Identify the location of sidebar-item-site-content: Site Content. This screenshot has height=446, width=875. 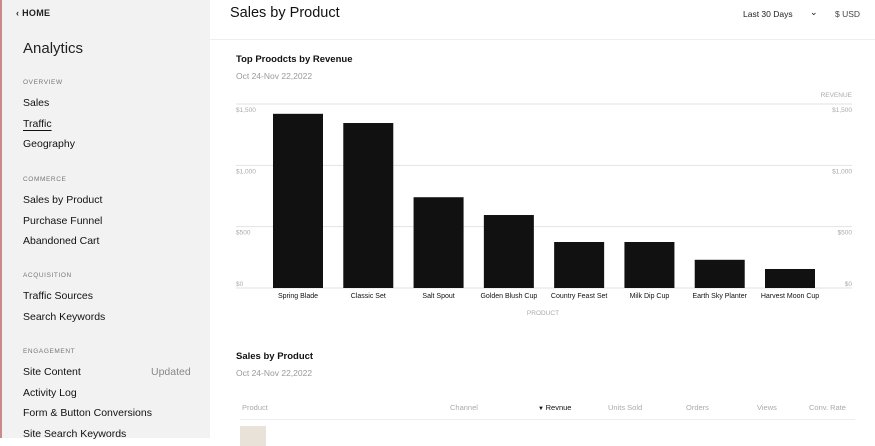
(52, 372).